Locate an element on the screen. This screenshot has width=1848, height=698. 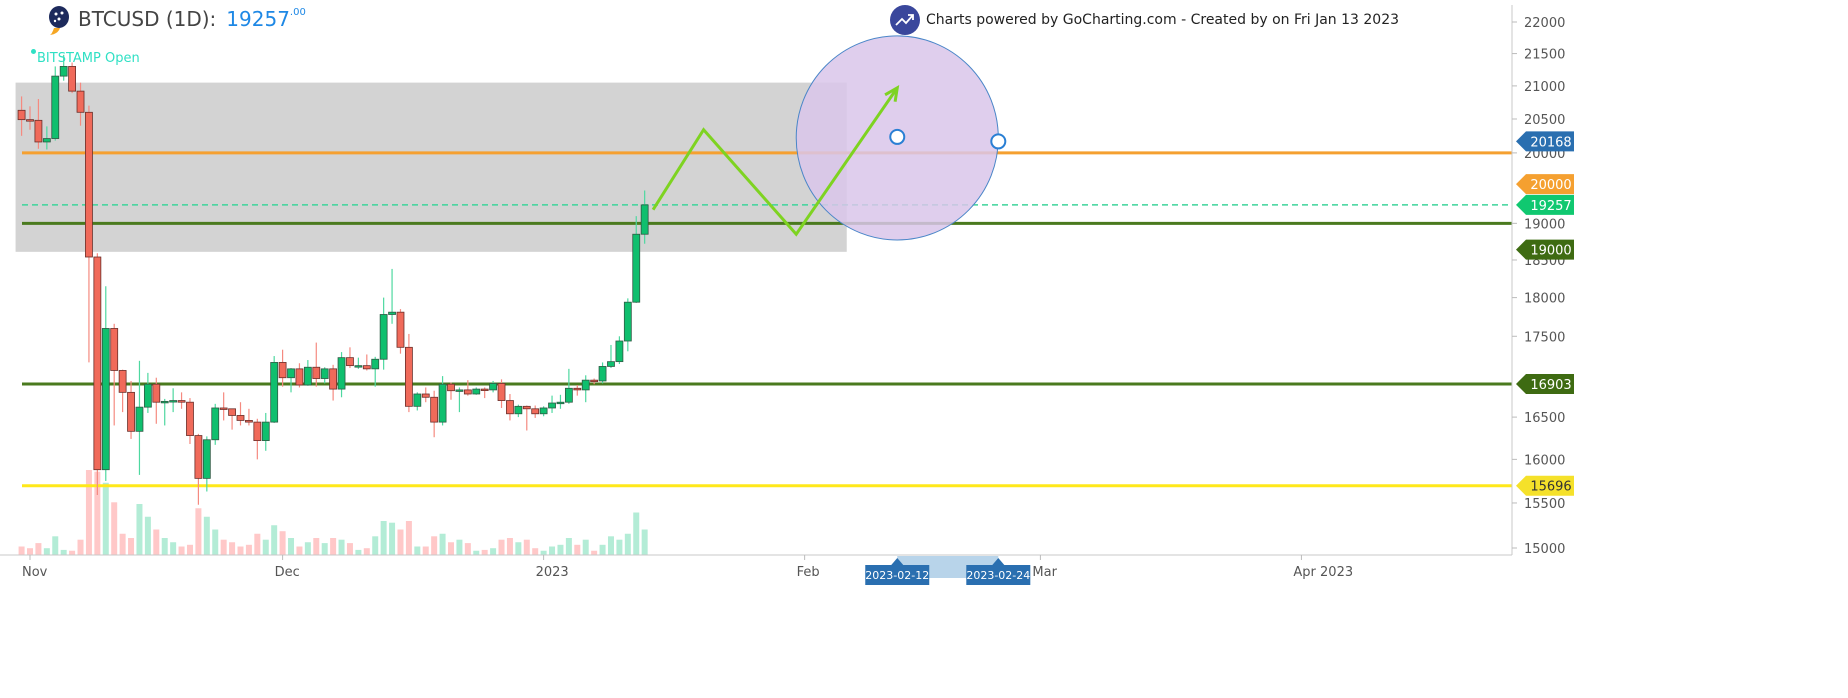
price-tick-label: 21500 is located at coordinates (1544, 55).